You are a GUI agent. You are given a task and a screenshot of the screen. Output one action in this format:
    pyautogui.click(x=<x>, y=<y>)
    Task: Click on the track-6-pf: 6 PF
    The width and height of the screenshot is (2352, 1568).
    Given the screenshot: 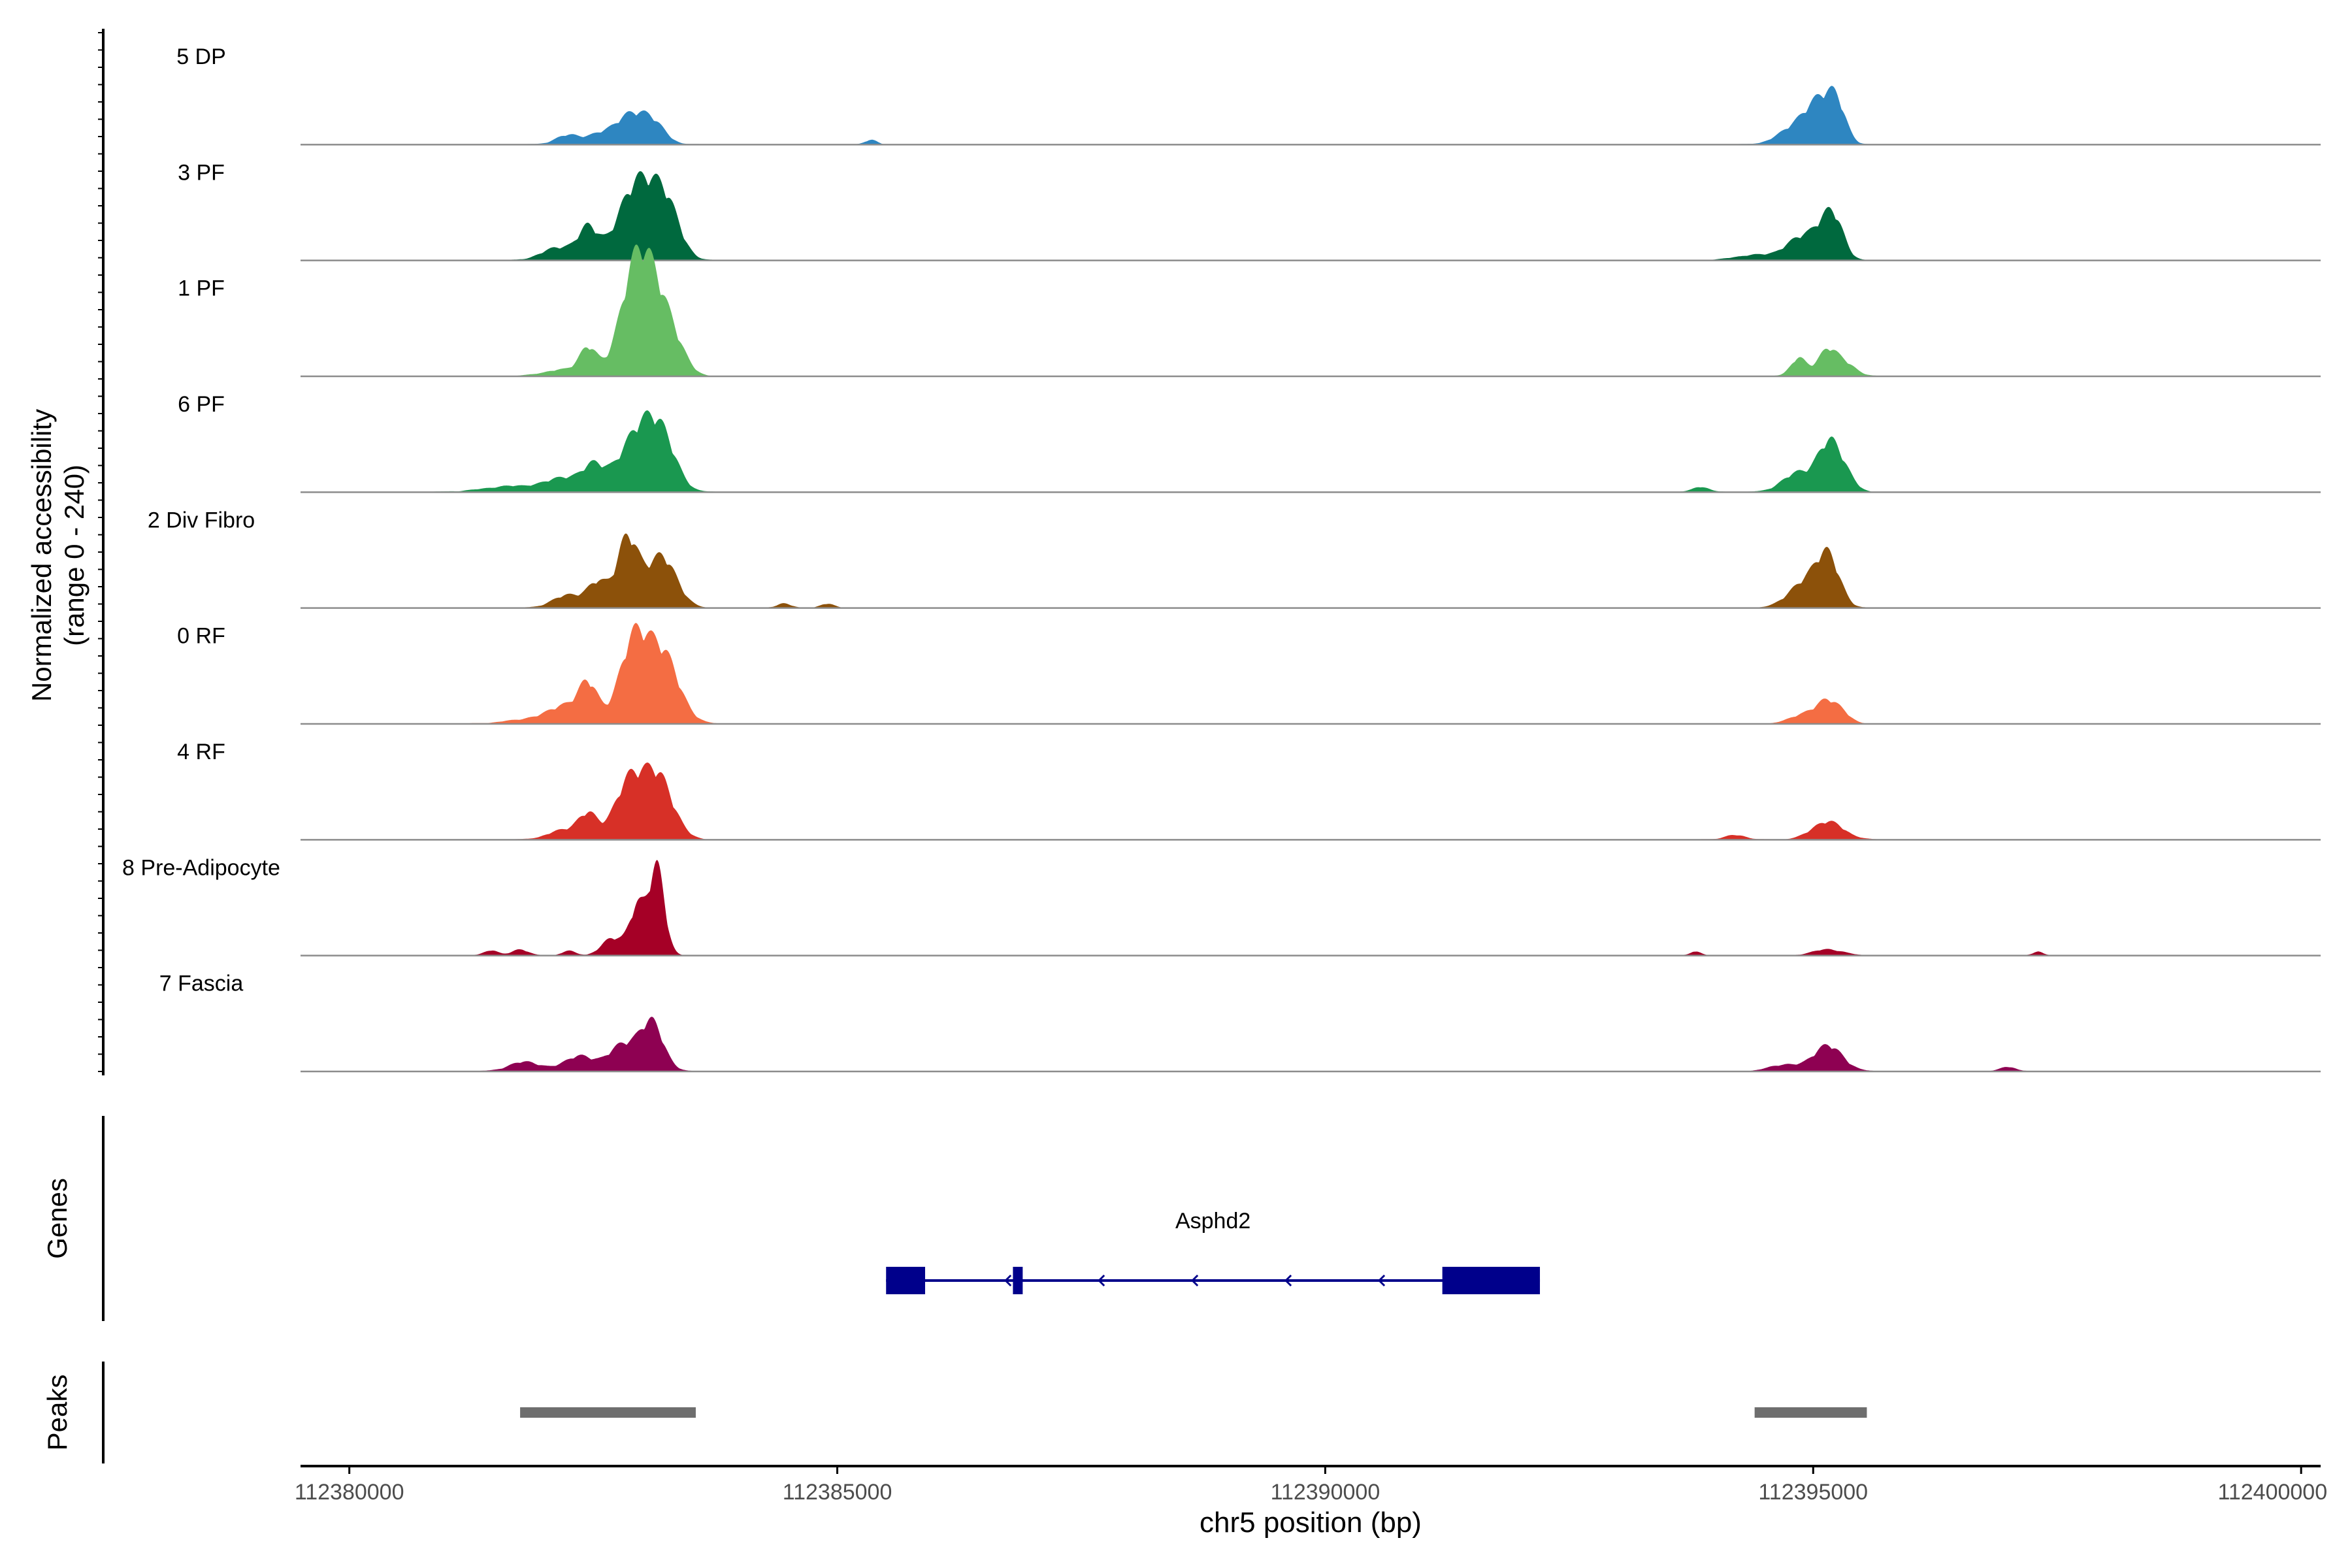 What is the action you would take?
    pyautogui.click(x=1249, y=442)
    